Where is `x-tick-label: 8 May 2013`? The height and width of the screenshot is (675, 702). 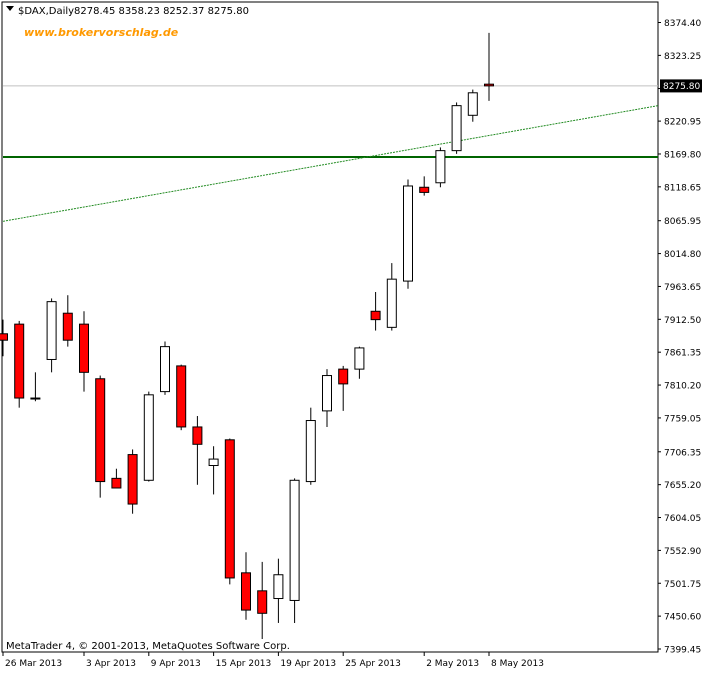
x-tick-label: 8 May 2013 is located at coordinates (517, 664).